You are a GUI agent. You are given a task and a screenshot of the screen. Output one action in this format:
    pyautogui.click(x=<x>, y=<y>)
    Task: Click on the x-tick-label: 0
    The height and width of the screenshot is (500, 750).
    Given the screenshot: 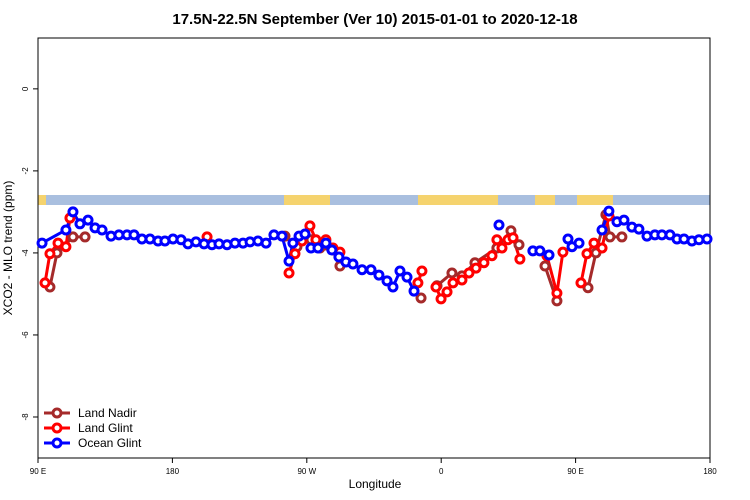 What is the action you would take?
    pyautogui.click(x=441, y=471)
    